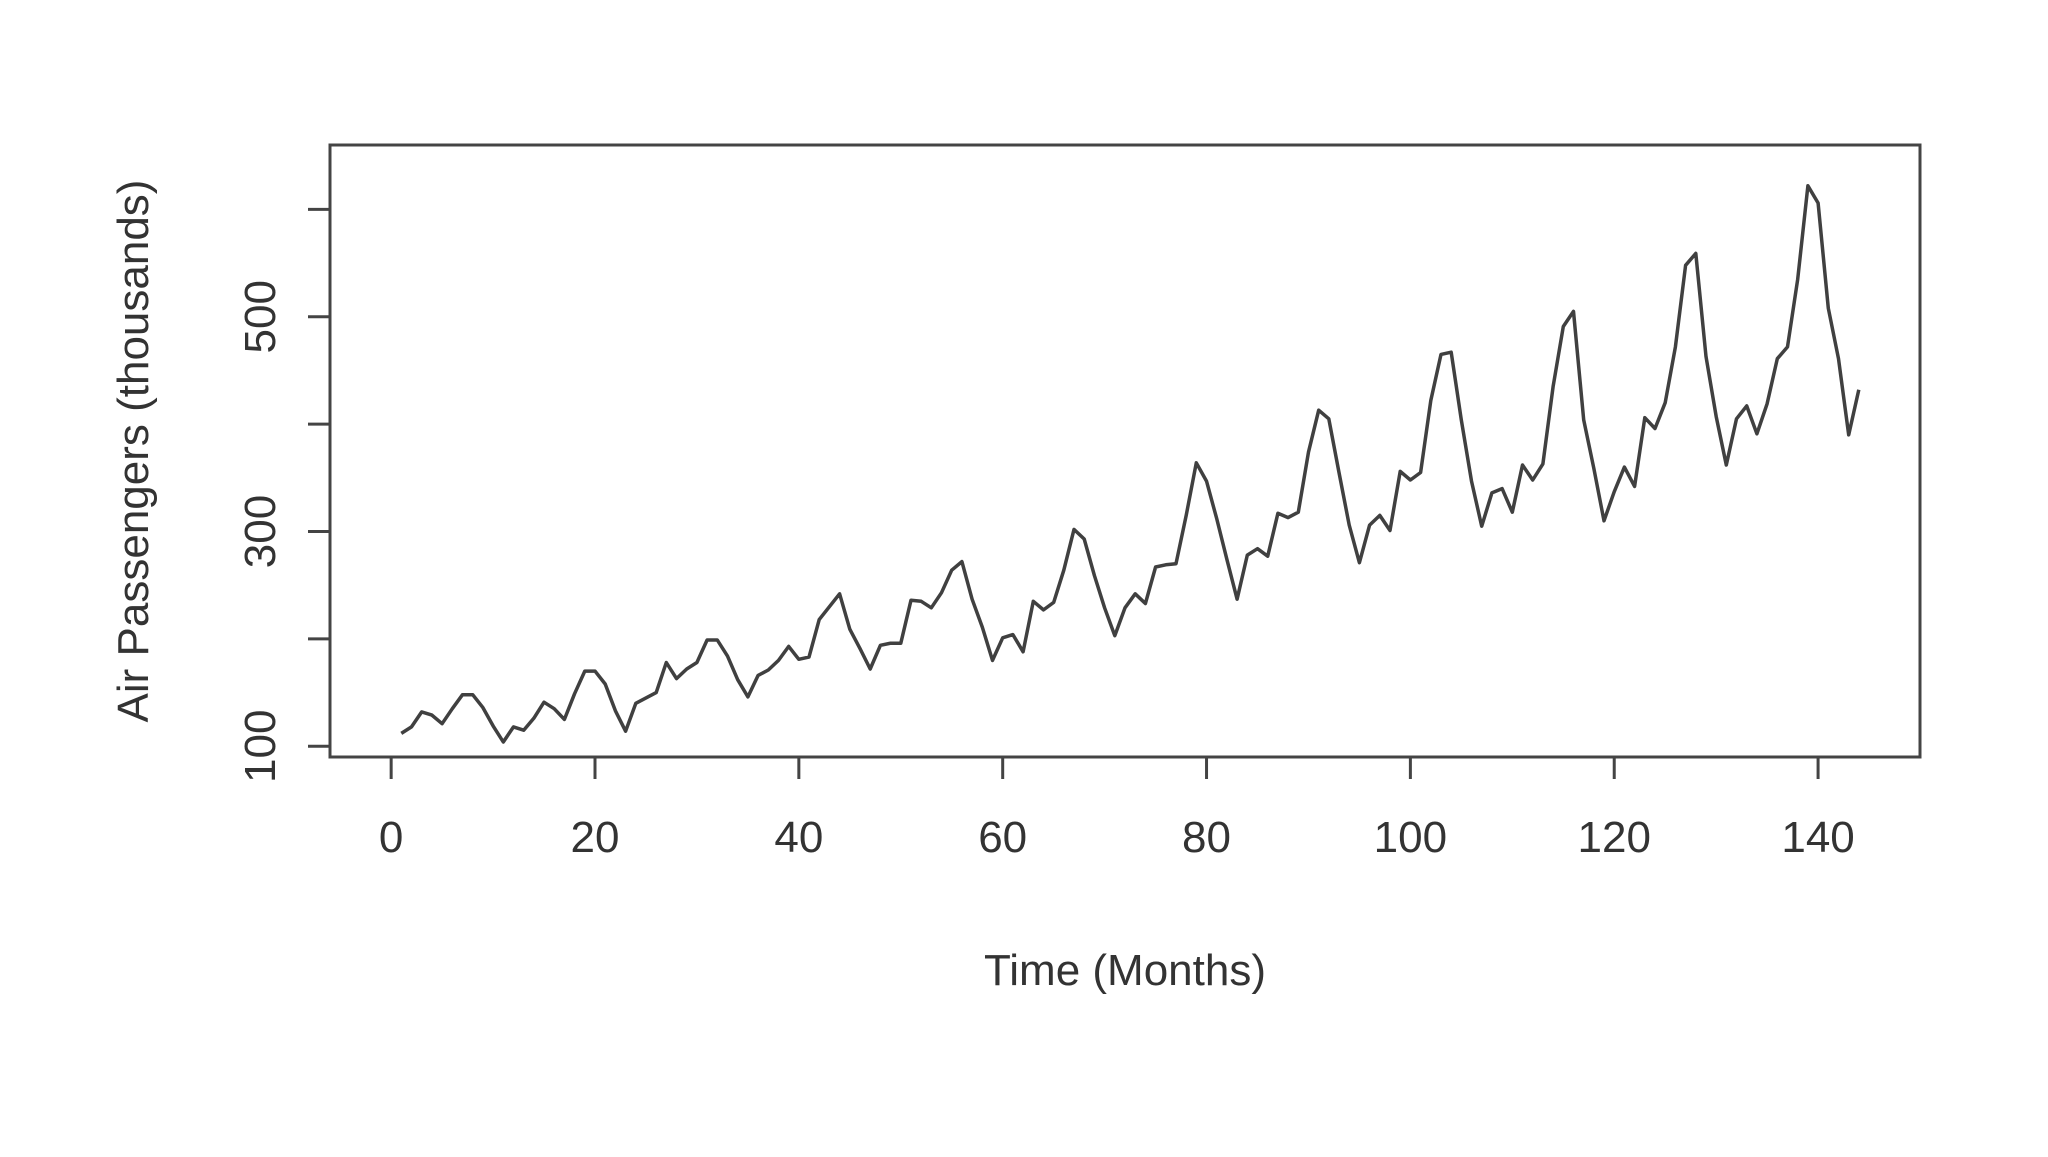 The image size is (2048, 1157). What do you see at coordinates (1410, 837) in the screenshot?
I see `x-tick-label: 100` at bounding box center [1410, 837].